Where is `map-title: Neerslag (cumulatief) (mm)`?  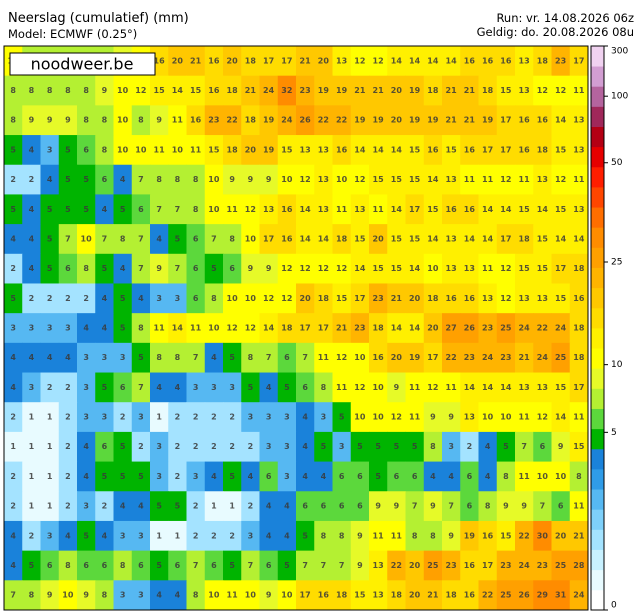
map-title: Neerslag (cumulatief) (mm) is located at coordinates (98, 18).